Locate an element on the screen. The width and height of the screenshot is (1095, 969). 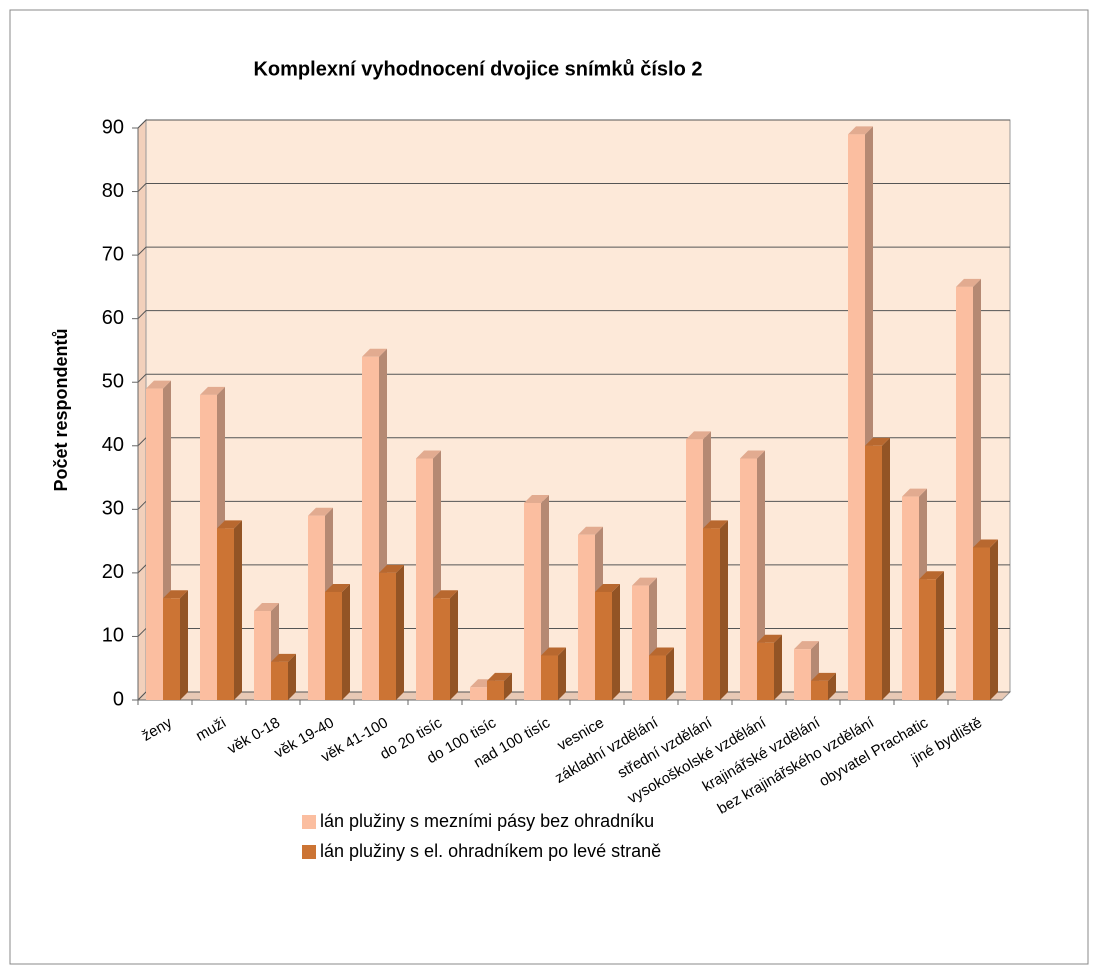
legend-label: lán plužiny s mezními pásy bez ohradníku is located at coordinates (487, 821).